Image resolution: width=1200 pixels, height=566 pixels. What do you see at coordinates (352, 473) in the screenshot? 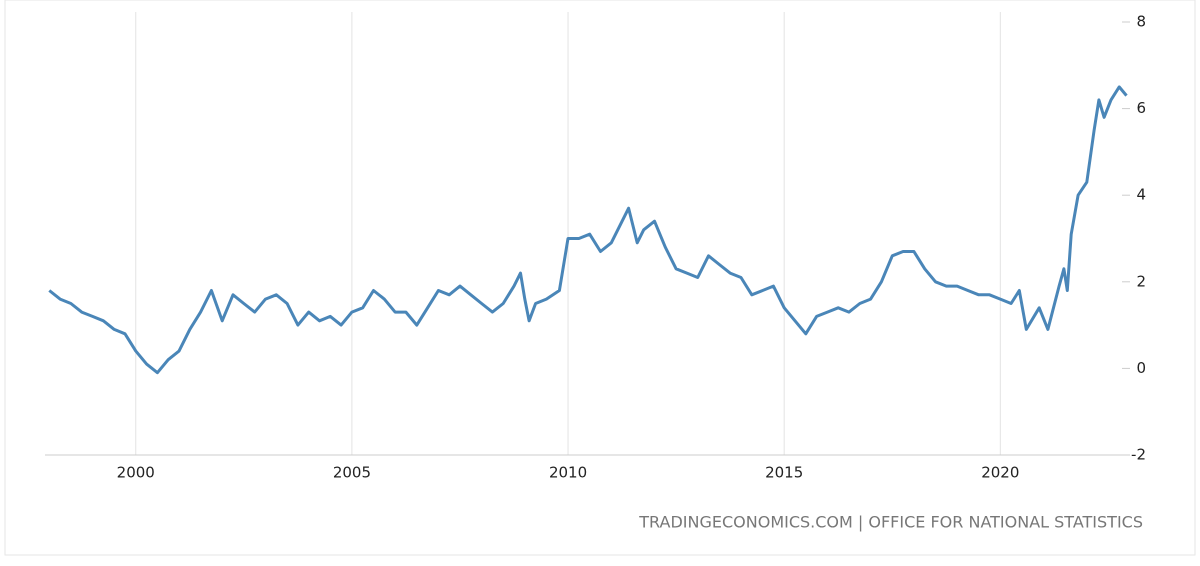
I see `x-tick-label: 2005` at bounding box center [352, 473].